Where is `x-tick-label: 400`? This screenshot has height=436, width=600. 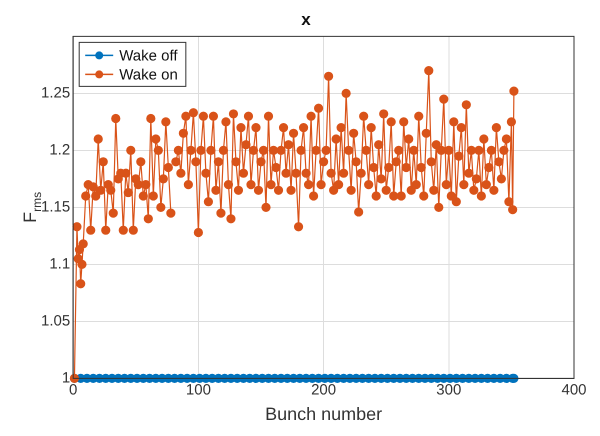
x-tick-label: 400 is located at coordinates (574, 390).